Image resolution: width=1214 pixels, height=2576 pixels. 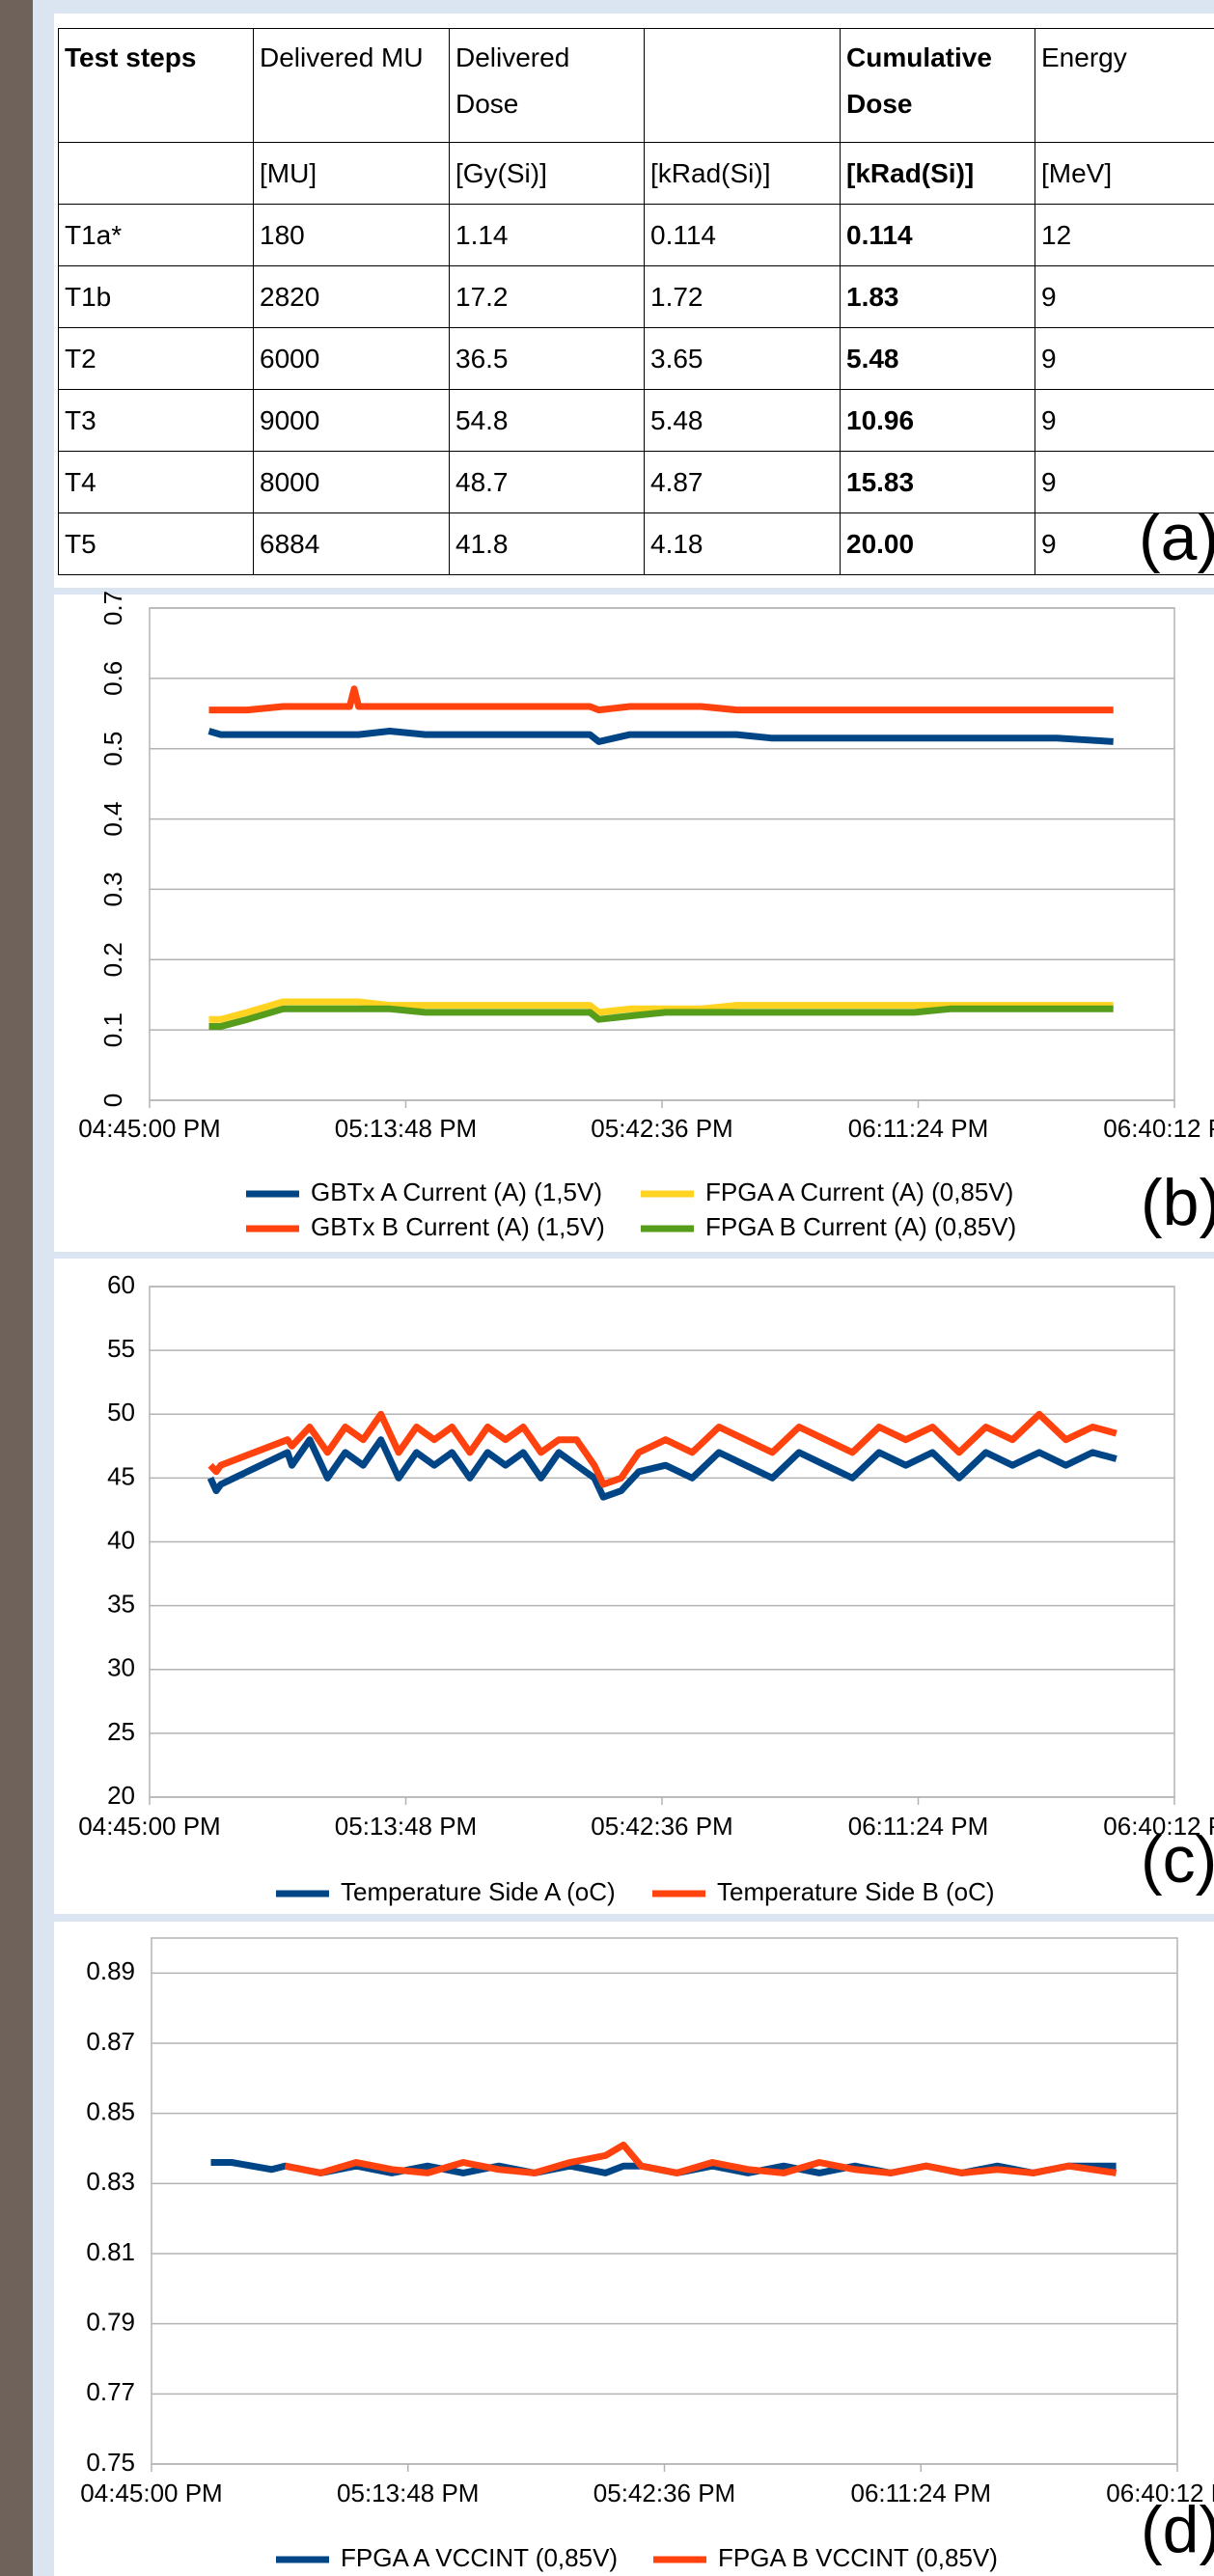 What do you see at coordinates (636, 358) in the screenshot?
I see `table-row: T2 6000 36.5 3.65 5.48 9` at bounding box center [636, 358].